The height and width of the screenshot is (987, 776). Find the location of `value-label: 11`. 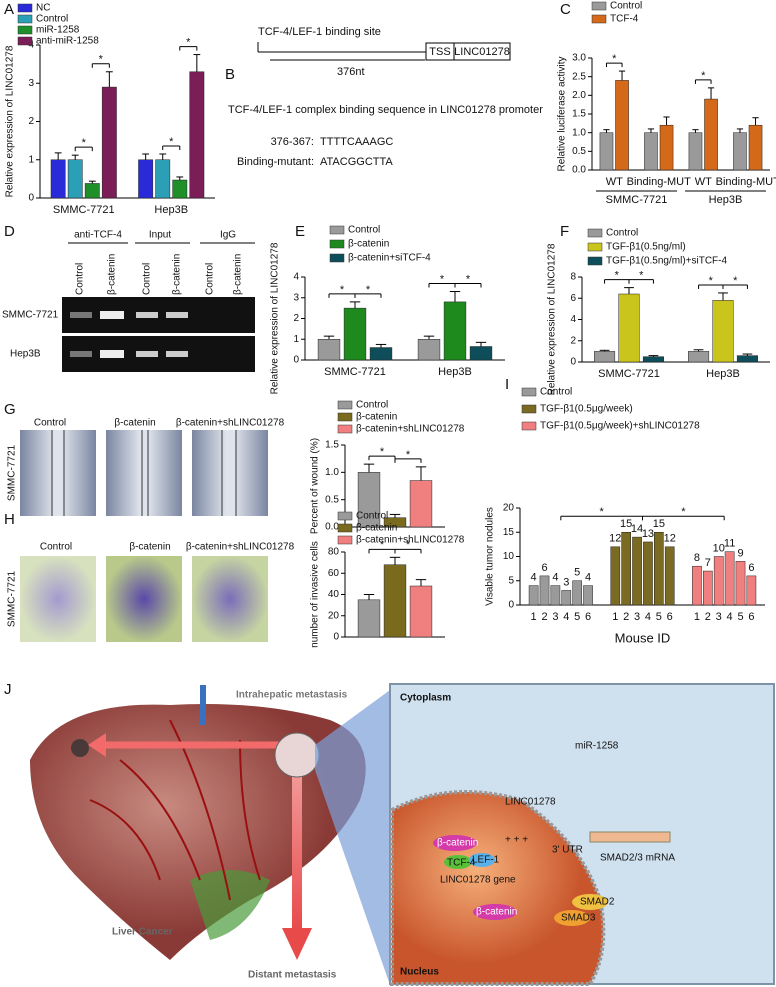

value-label: 11 is located at coordinates (729, 544).